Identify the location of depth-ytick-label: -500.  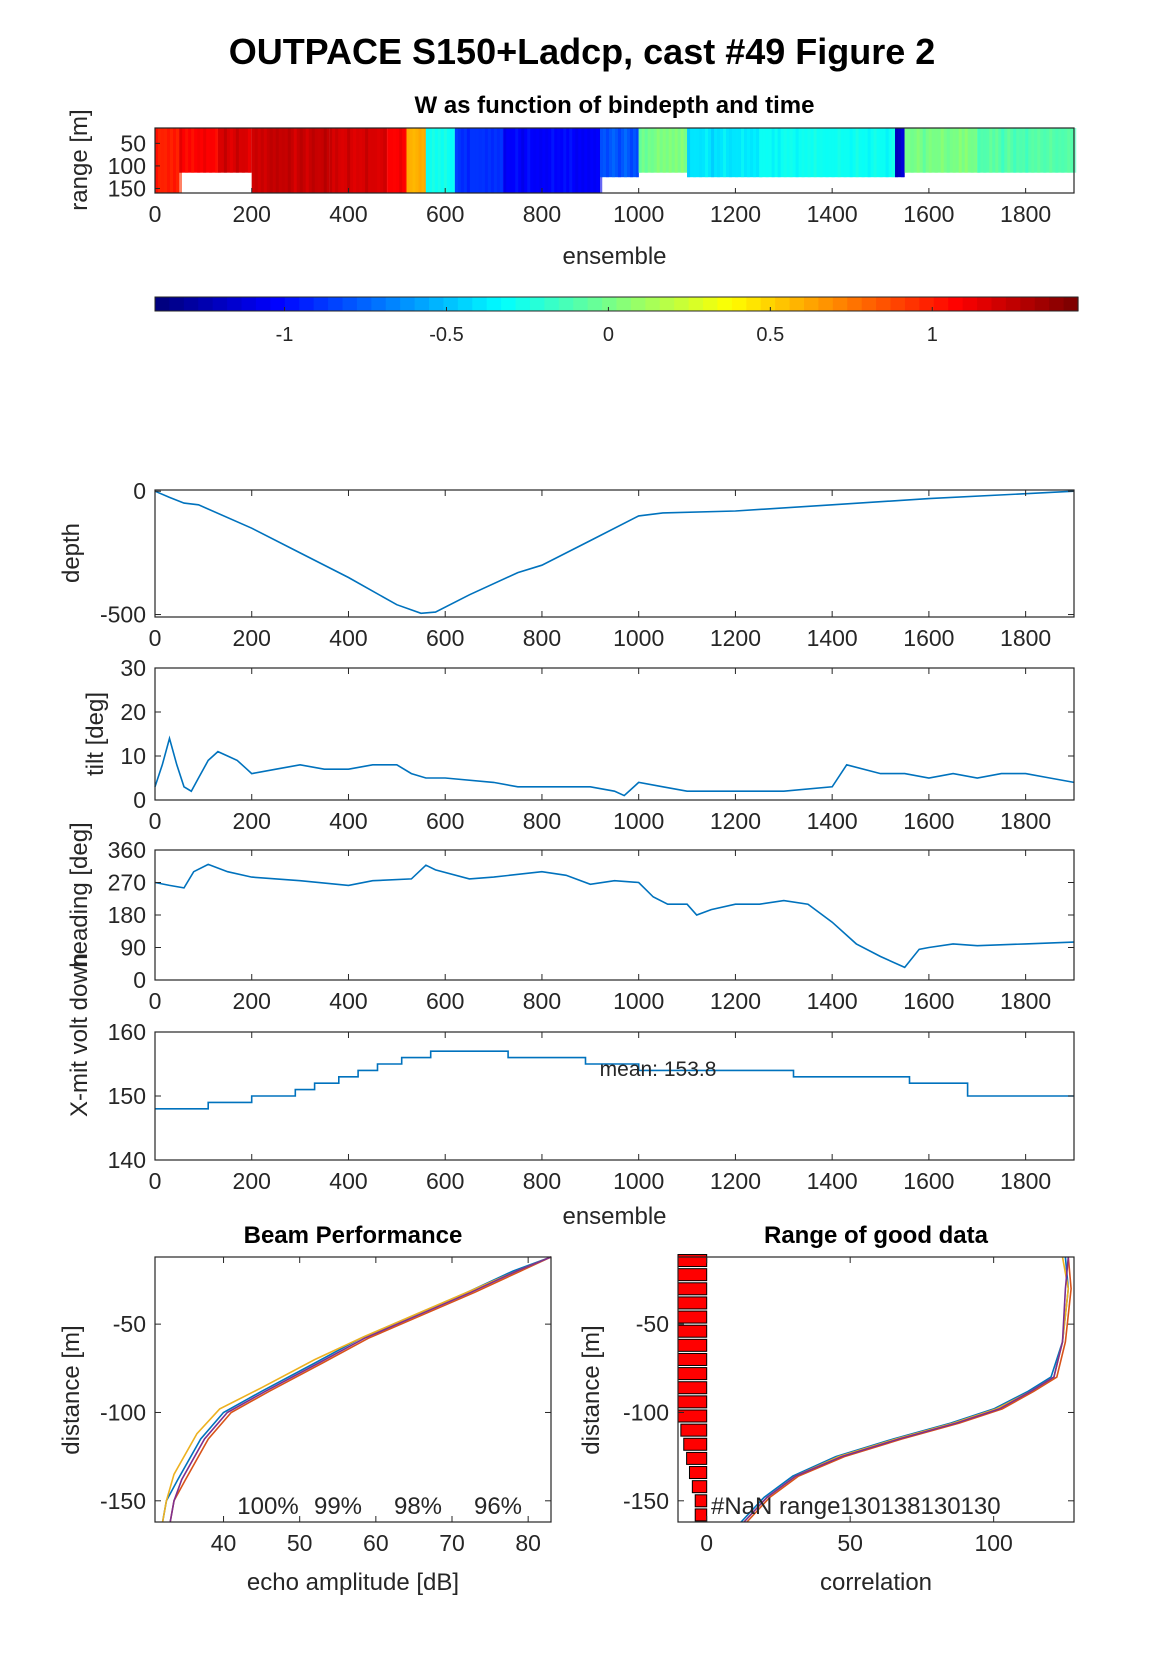
(123, 615).